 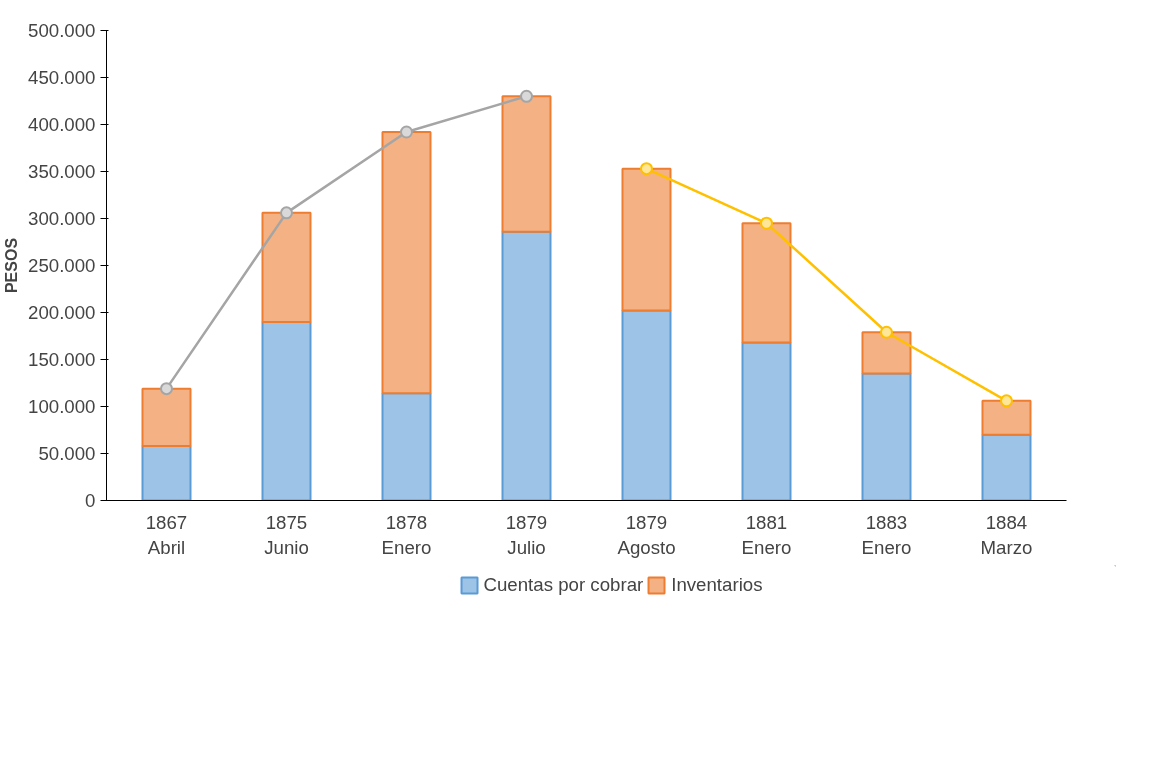 I want to click on y-axis-title: PESOS, so click(x=12, y=265).